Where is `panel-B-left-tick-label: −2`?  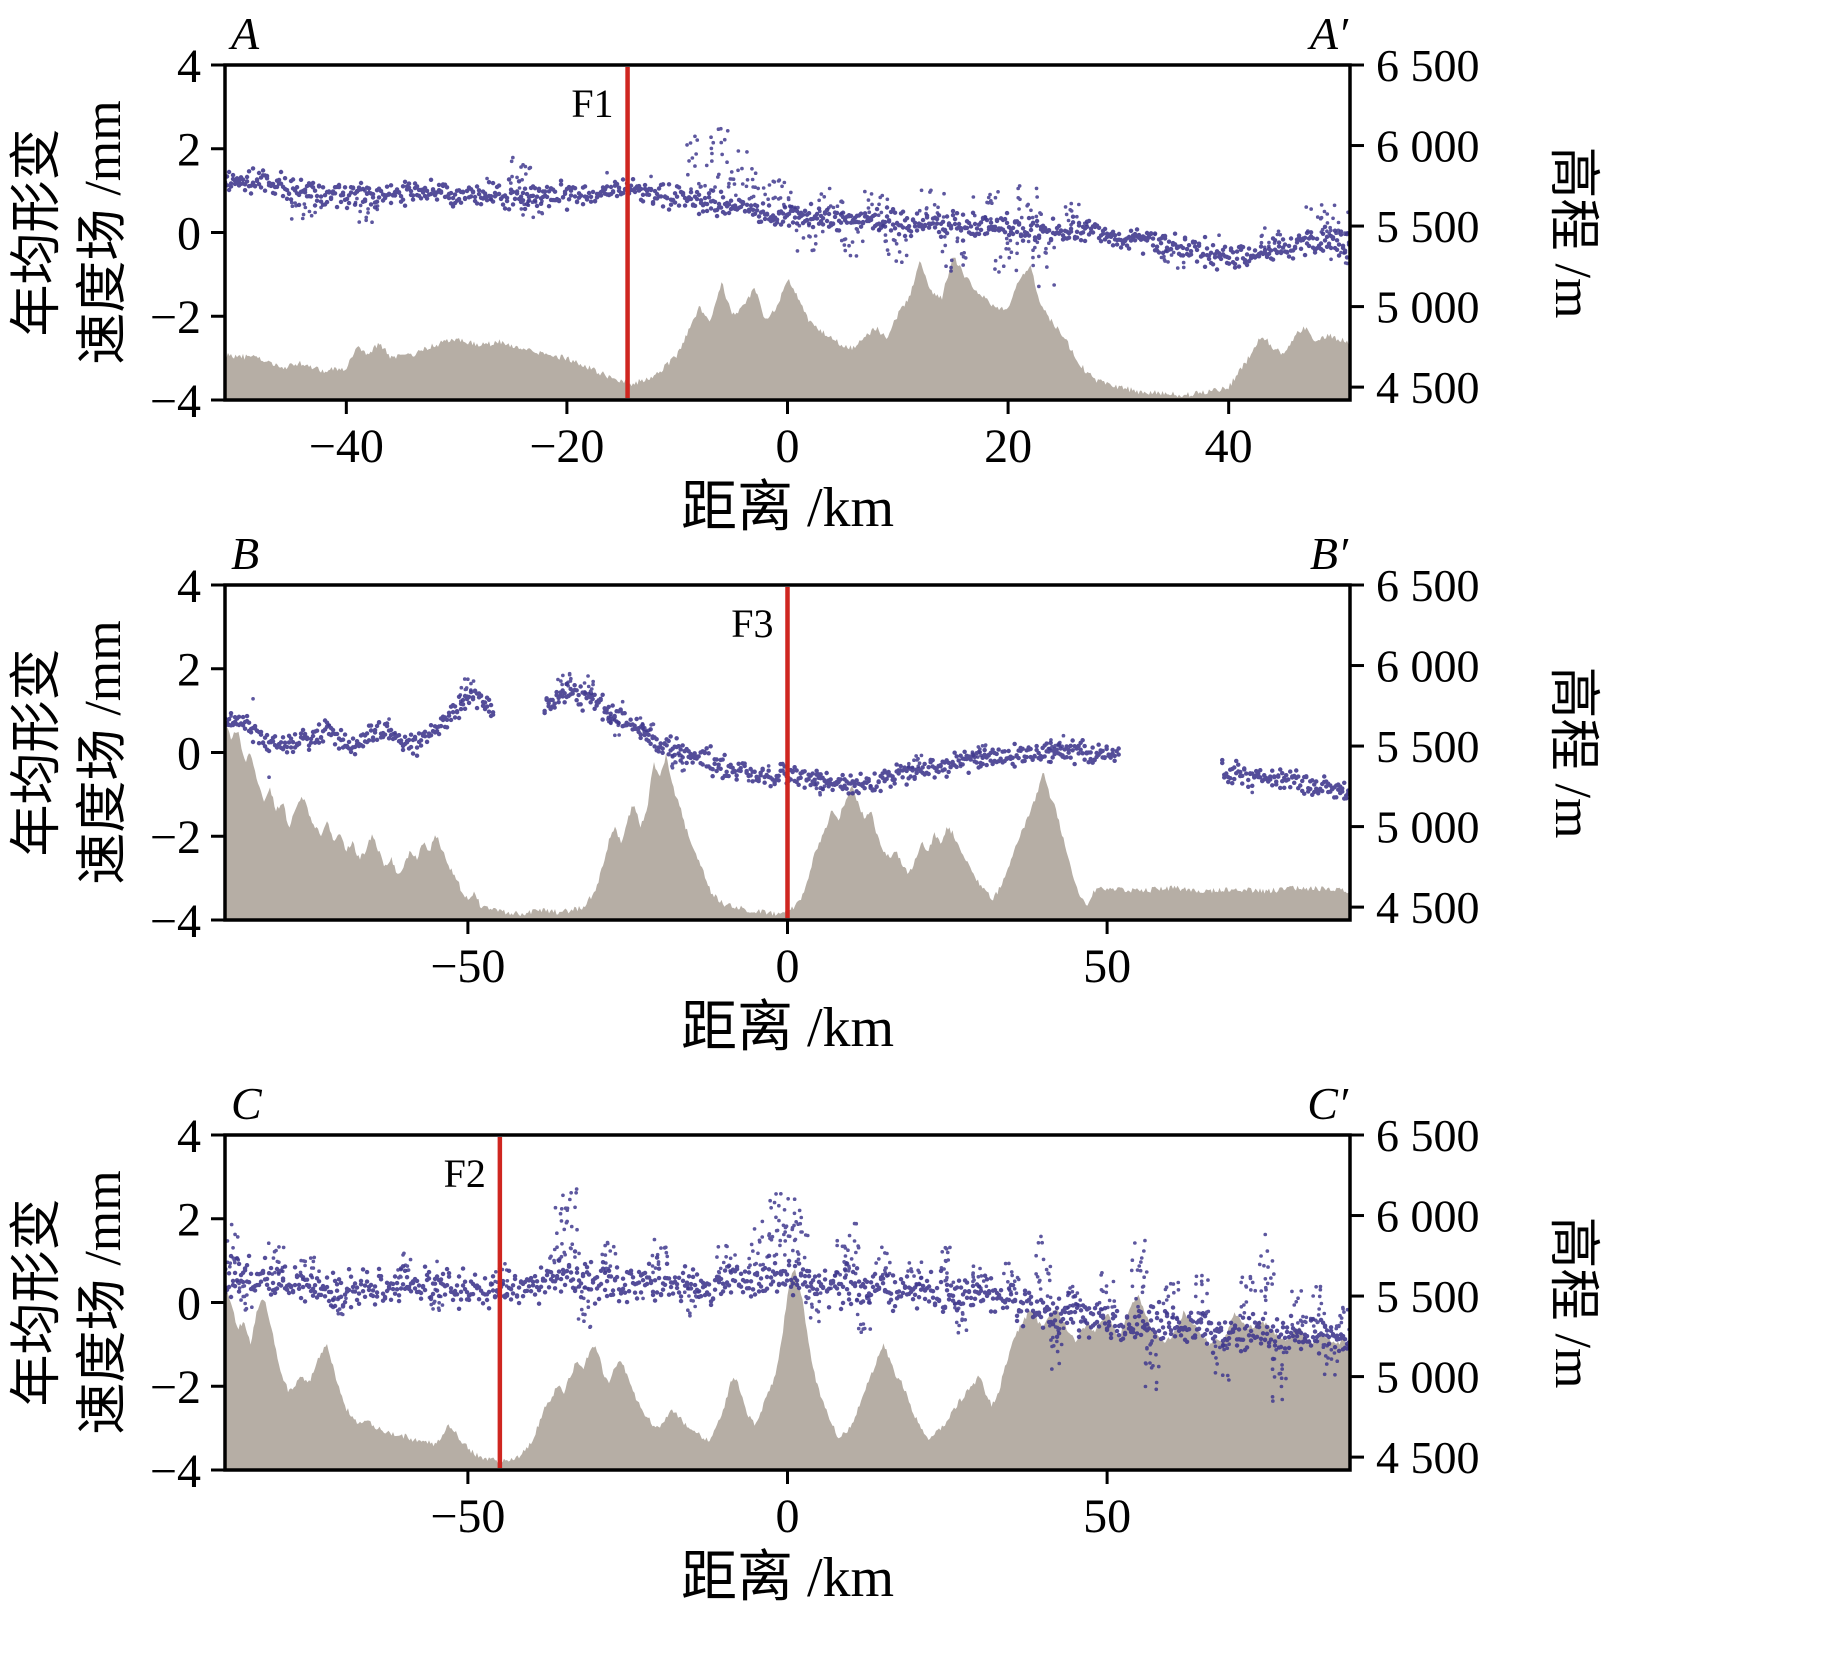 panel-B-left-tick-label: −2 is located at coordinates (175, 837).